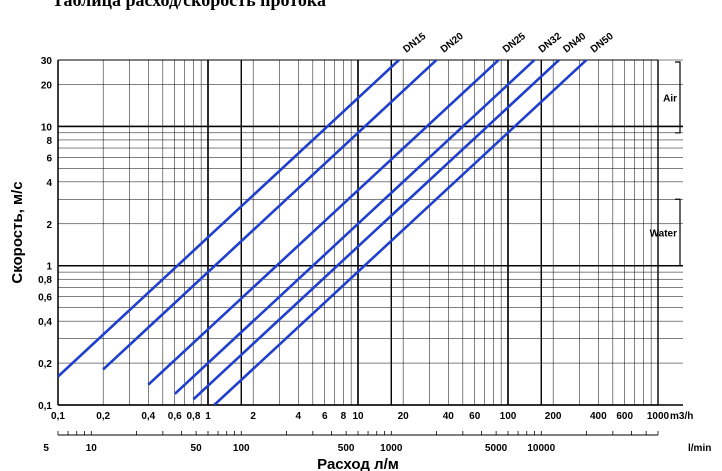 The height and width of the screenshot is (471, 722). I want to click on y-axis-title: Скорость, м/с, so click(17, 232).